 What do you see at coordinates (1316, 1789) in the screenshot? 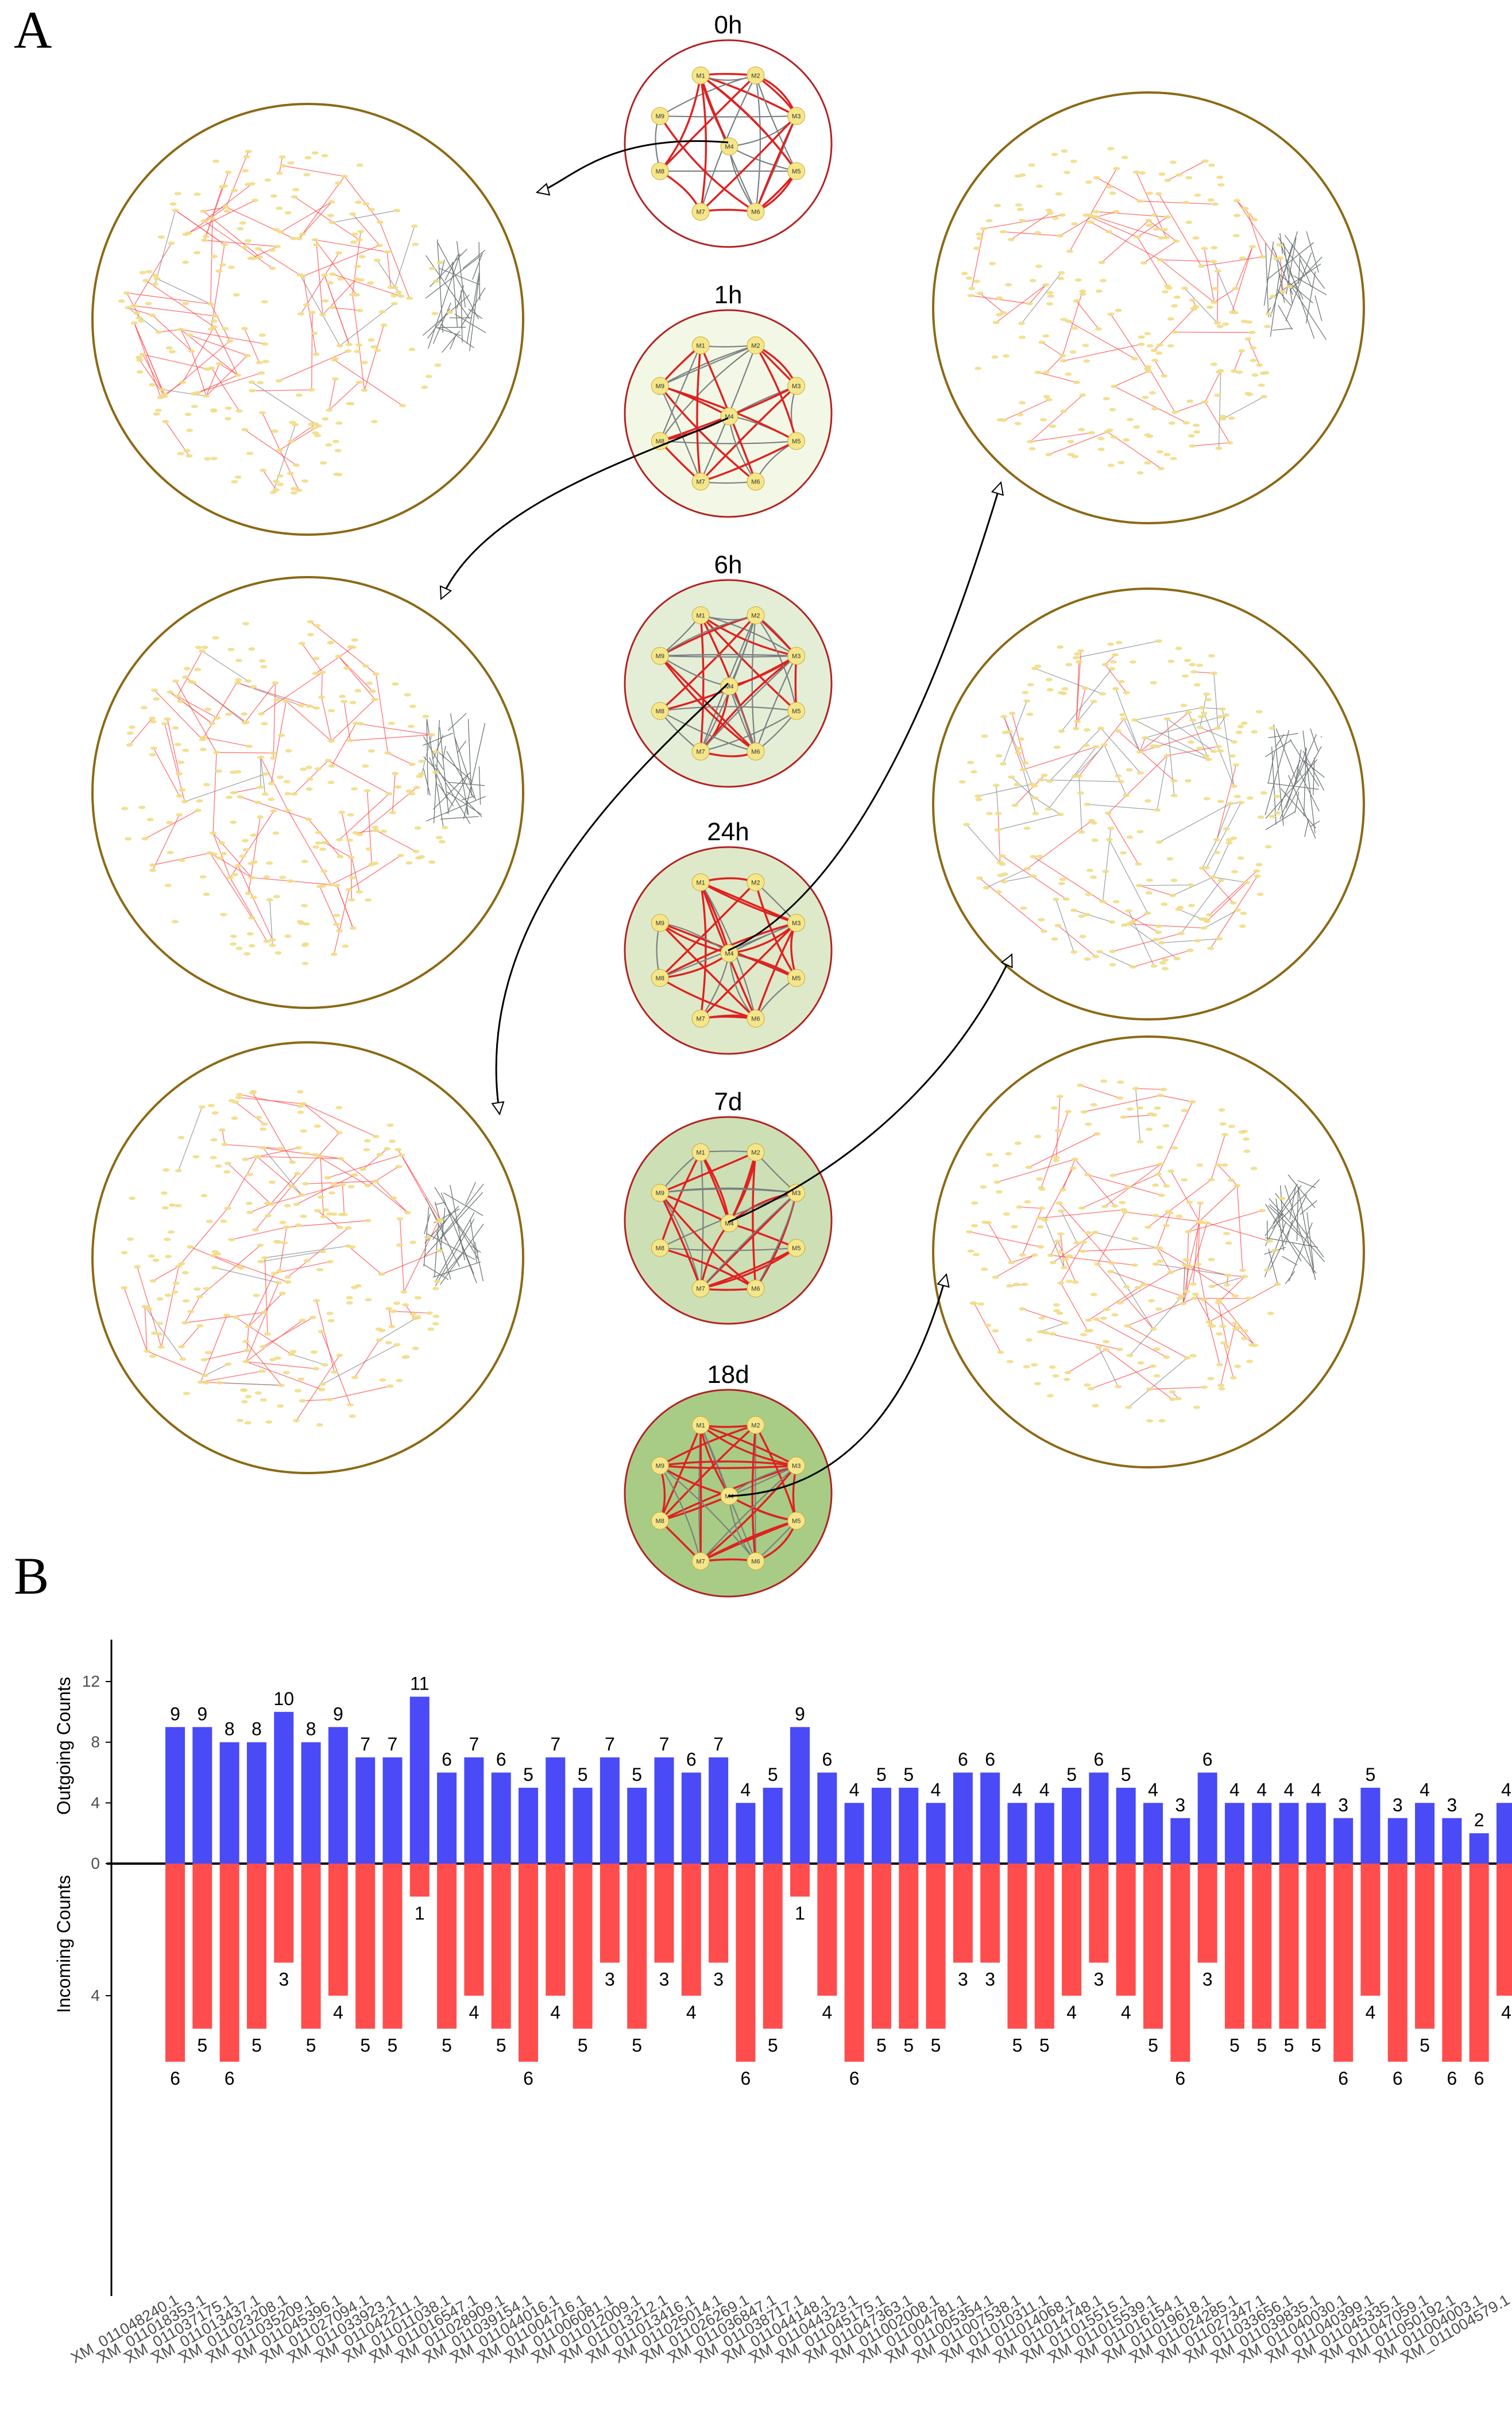
I see `data-label-outgoing: 4` at bounding box center [1316, 1789].